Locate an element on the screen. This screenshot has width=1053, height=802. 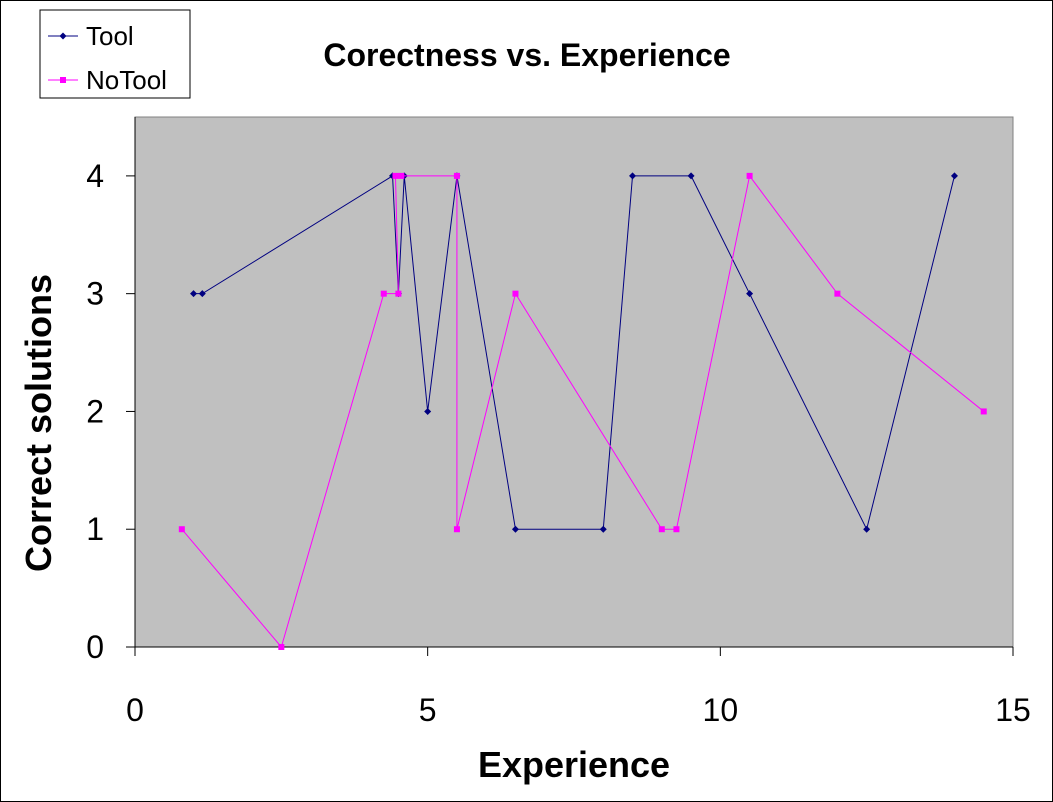
x-tick-label: 5 is located at coordinates (428, 710).